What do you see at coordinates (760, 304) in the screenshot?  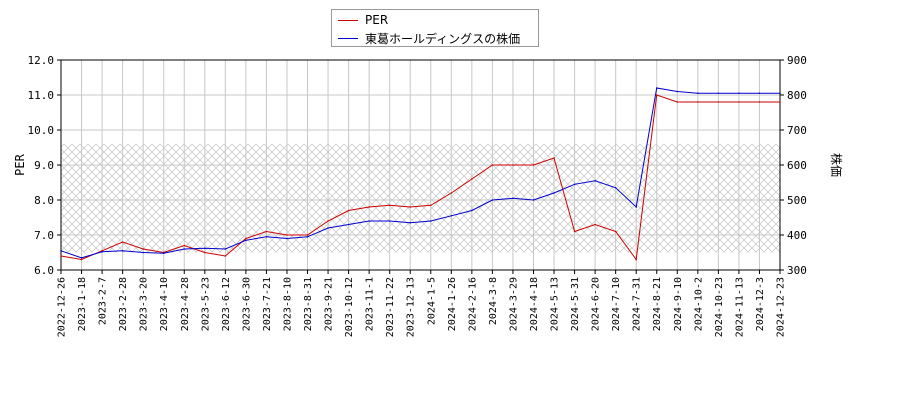 I see `x-tick-label: 2024-12-3` at bounding box center [760, 304].